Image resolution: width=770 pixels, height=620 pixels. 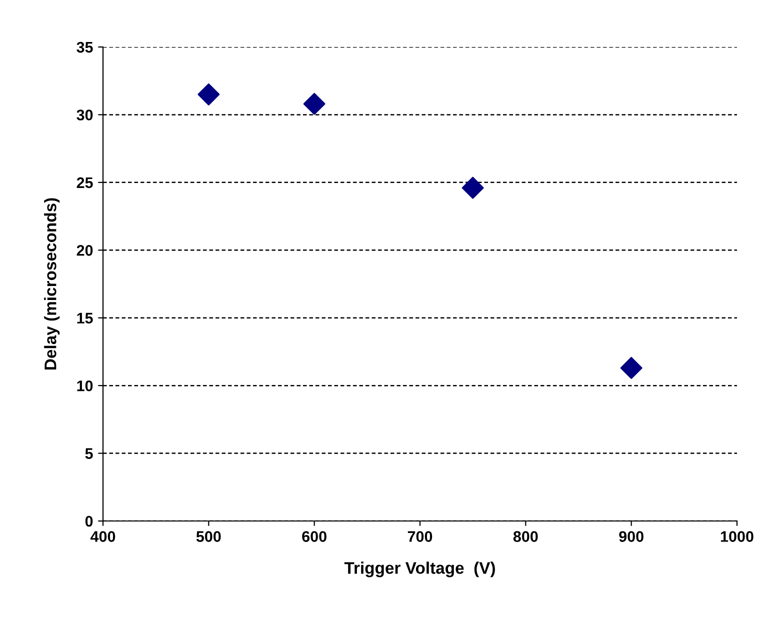 What do you see at coordinates (89, 521) in the screenshot?
I see `y-tick-label: 0` at bounding box center [89, 521].